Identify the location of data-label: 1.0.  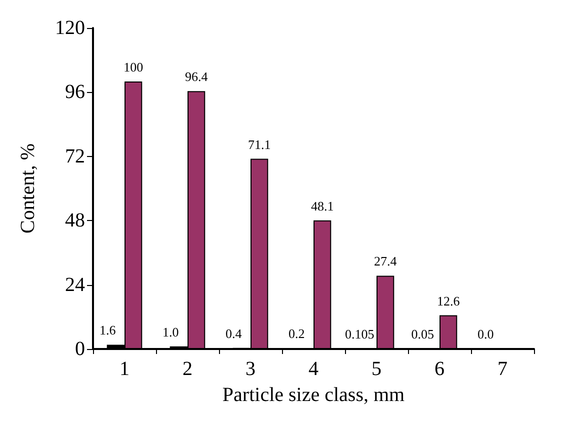
(170, 332).